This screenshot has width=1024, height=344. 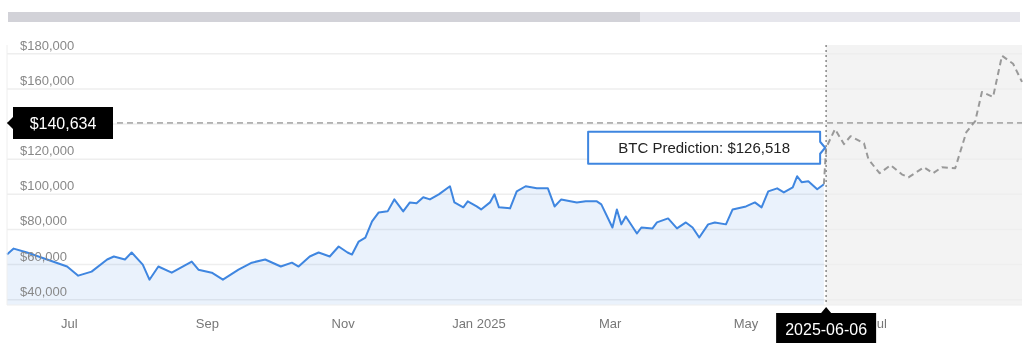 I want to click on x-tick-label: ul, so click(x=881, y=323).